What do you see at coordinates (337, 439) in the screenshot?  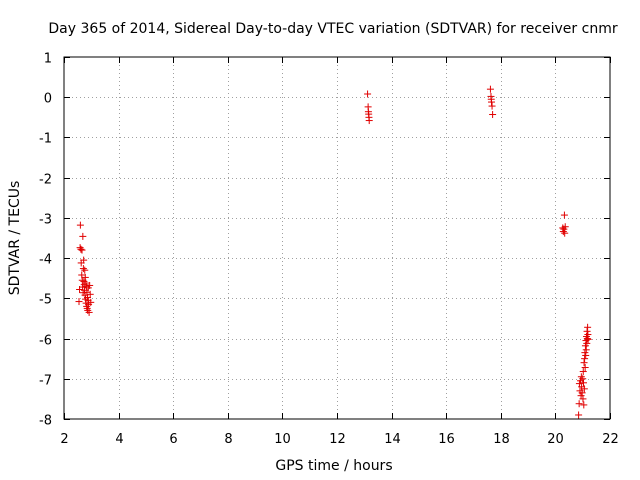 I see `x-tick-label: 12` at bounding box center [337, 439].